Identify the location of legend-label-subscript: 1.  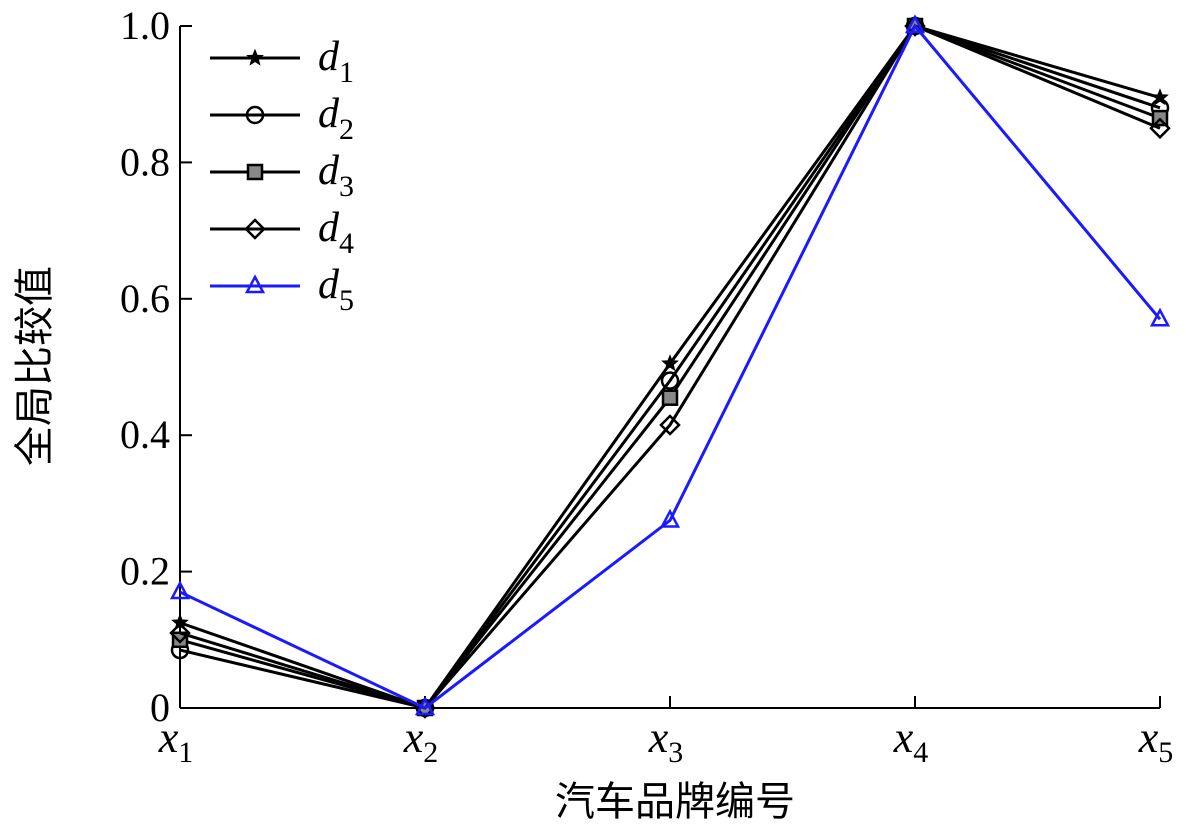
(346, 72).